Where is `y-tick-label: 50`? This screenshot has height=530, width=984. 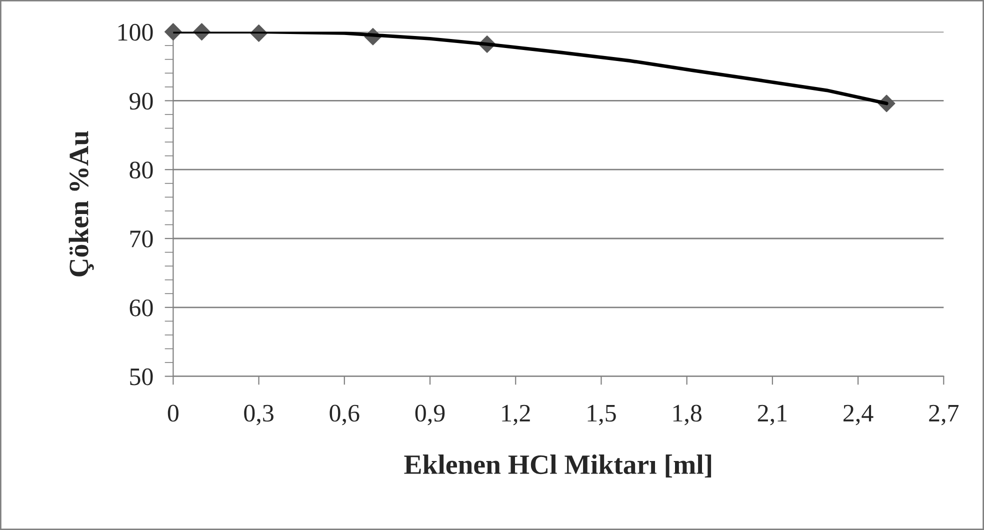 y-tick-label: 50 is located at coordinates (141, 377).